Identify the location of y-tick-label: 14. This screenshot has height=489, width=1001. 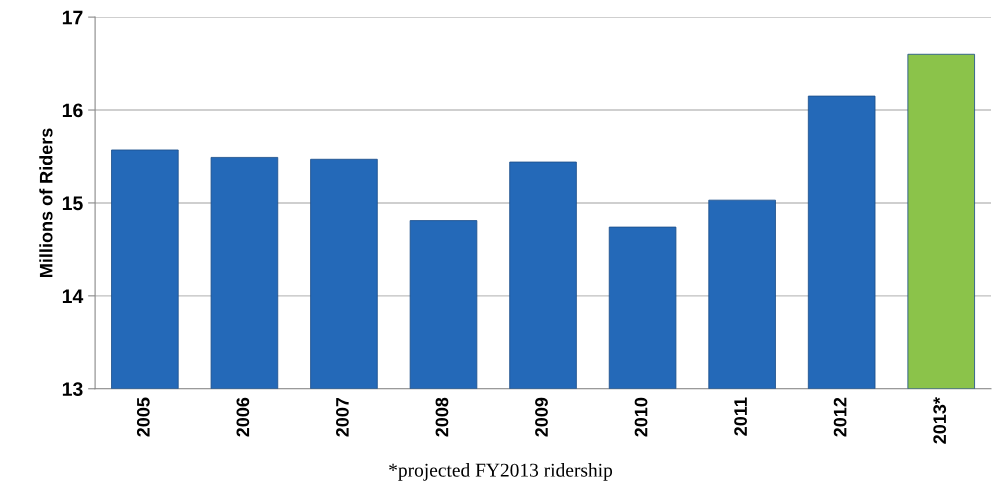
(73, 296).